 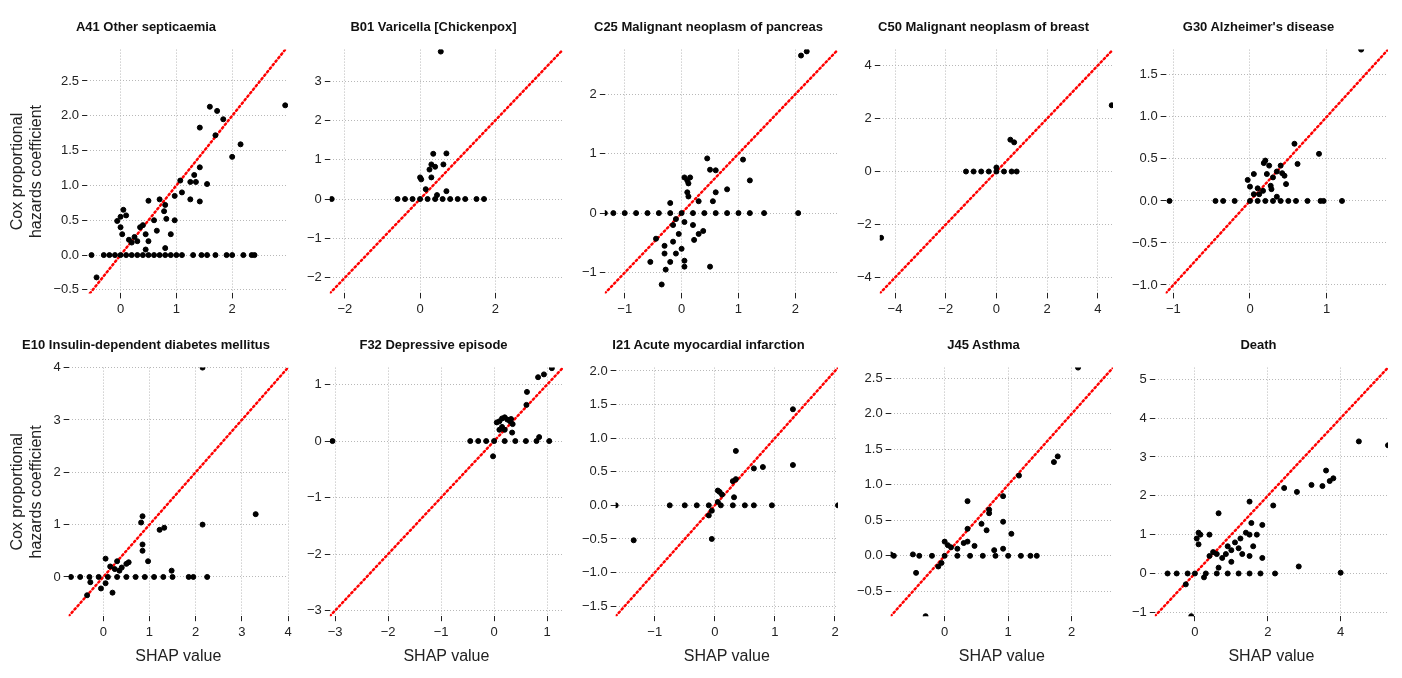 What do you see at coordinates (708, 345) in the screenshot?
I see `chart-title: I21 Acute myocardial infarction` at bounding box center [708, 345].